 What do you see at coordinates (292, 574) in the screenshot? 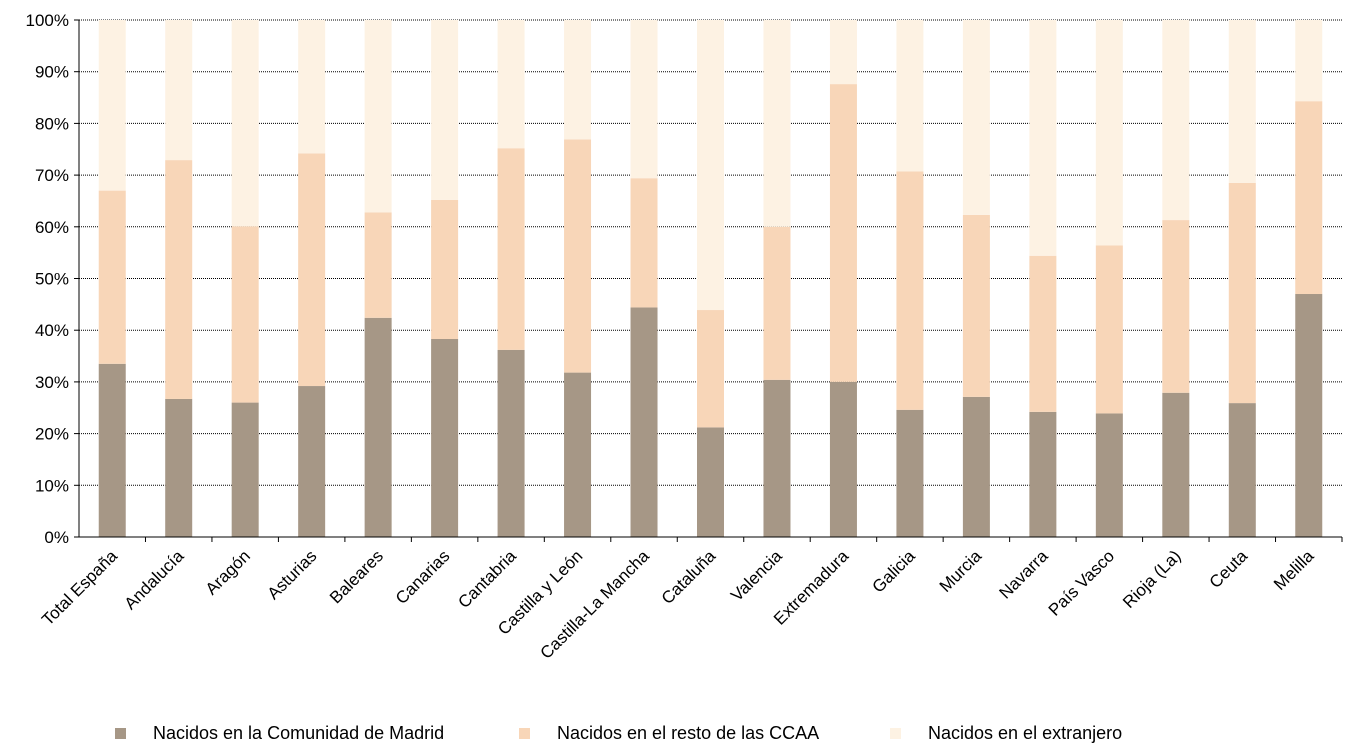
I see `x-tick-label: Asturias` at bounding box center [292, 574].